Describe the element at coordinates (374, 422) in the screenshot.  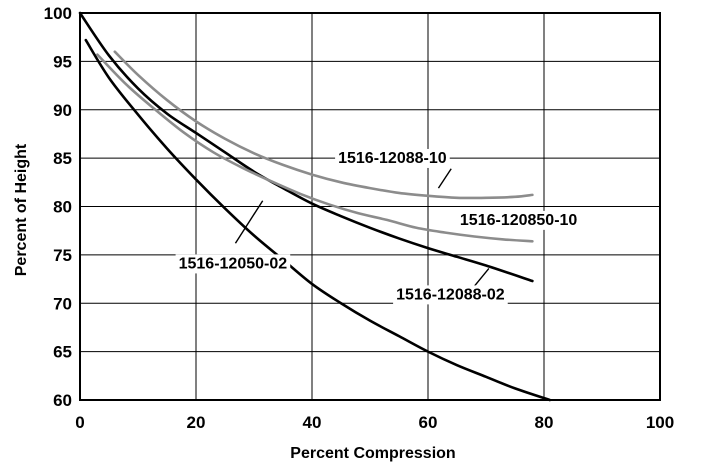
I see `x-tick-labels: 0 20 40 60 80 100` at that location.